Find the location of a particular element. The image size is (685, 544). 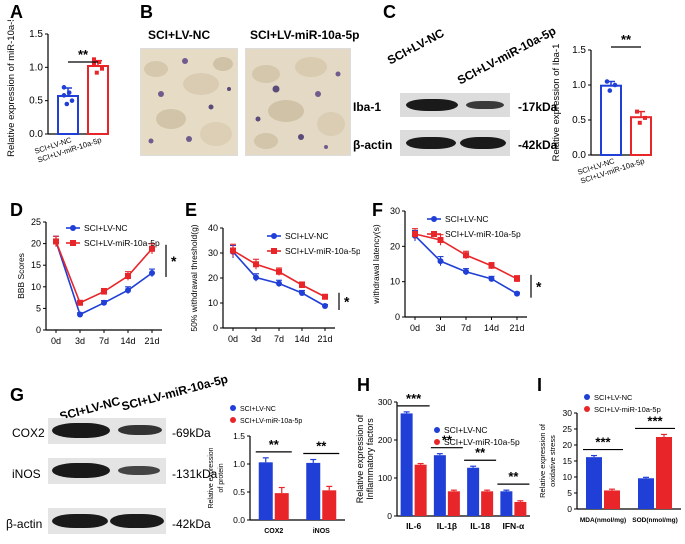

x-tick-label: 3d is located at coordinates (256, 339).